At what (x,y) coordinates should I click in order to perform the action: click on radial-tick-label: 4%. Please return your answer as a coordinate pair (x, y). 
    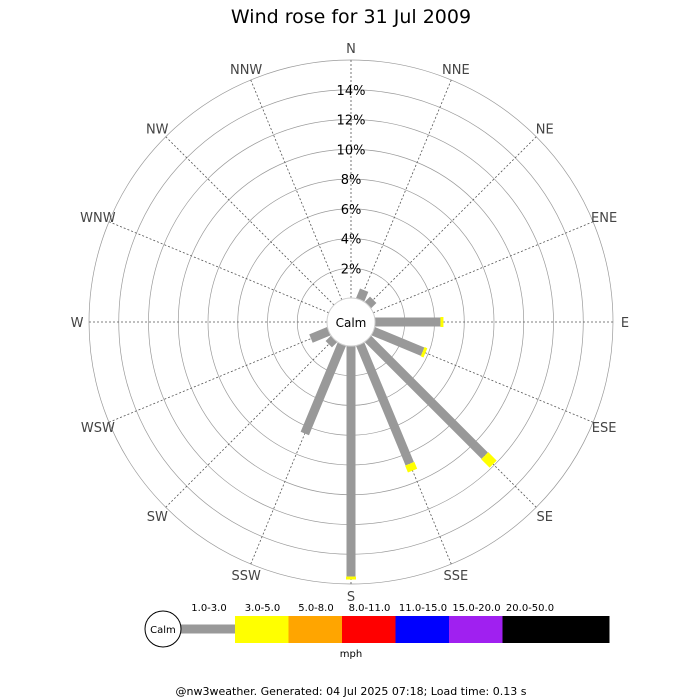
    Looking at the image, I should click on (351, 240).